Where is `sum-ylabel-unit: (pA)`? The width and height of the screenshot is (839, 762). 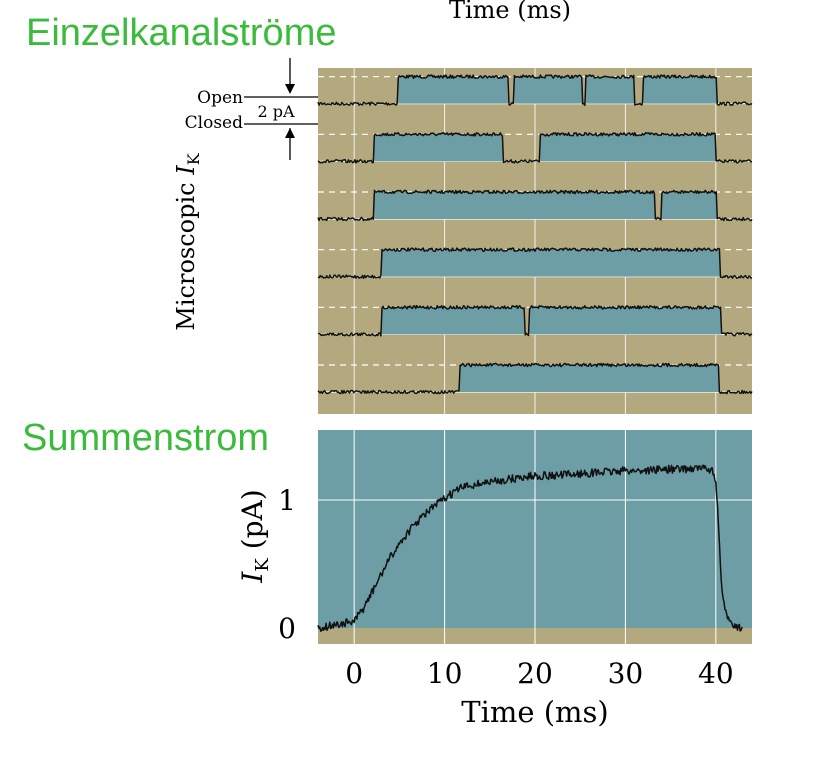
sum-ylabel-unit: (pA) is located at coordinates (252, 523).